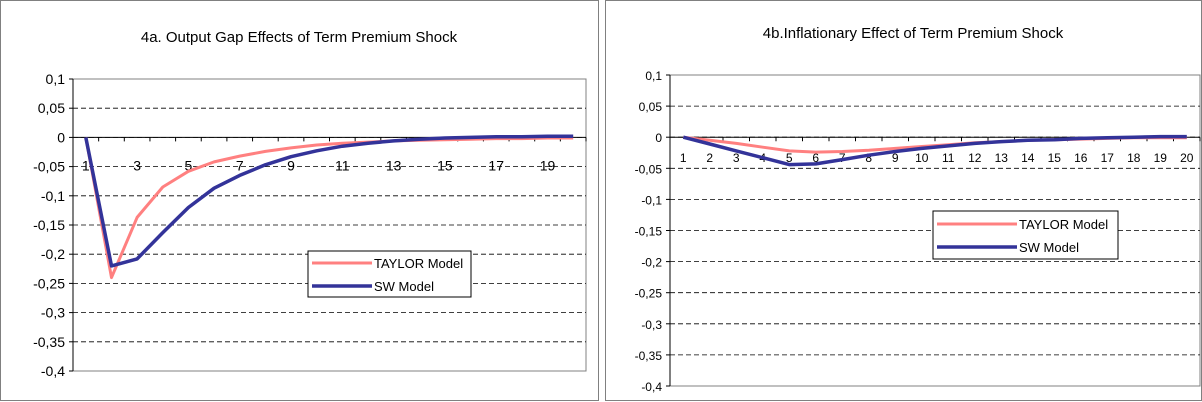 The width and height of the screenshot is (1202, 402). I want to click on x-tick-label: 10, so click(922, 158).